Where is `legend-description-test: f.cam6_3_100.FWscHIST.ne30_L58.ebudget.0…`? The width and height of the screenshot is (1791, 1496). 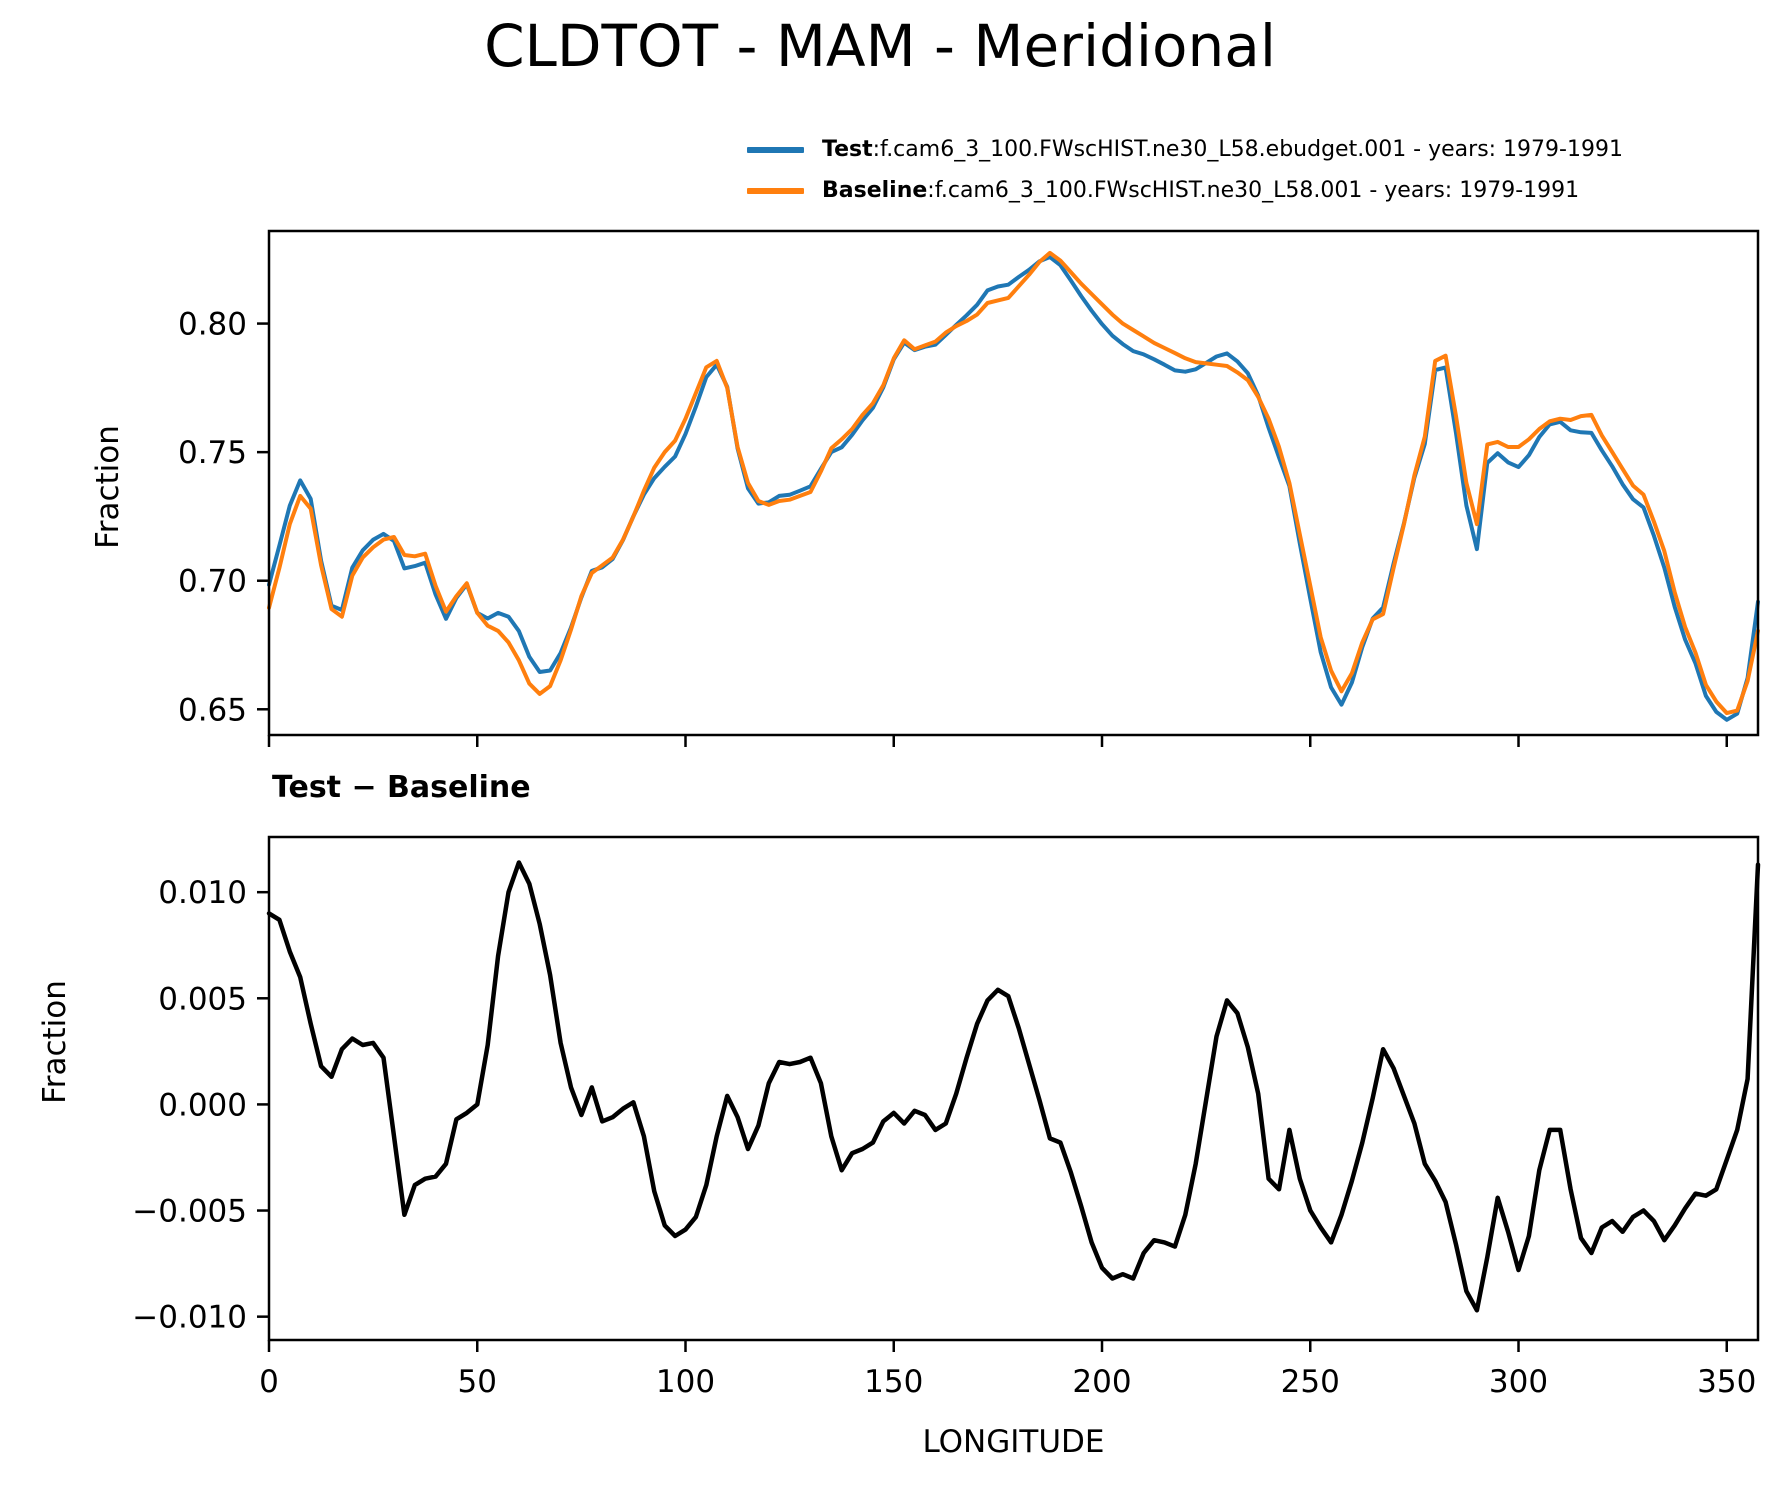
legend-description-test: f.cam6_3_100.FWscHIST.ne30_L58.ebudget.0… is located at coordinates (1251, 149).